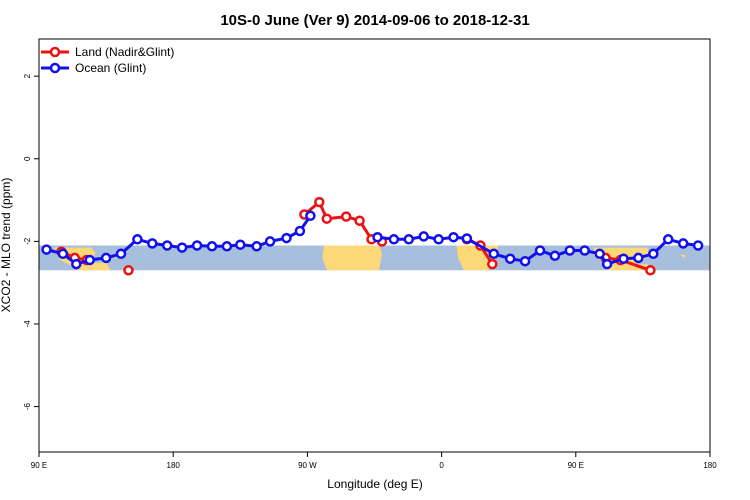  Describe the element at coordinates (55, 68) in the screenshot. I see `legend-marker-ocean` at that location.